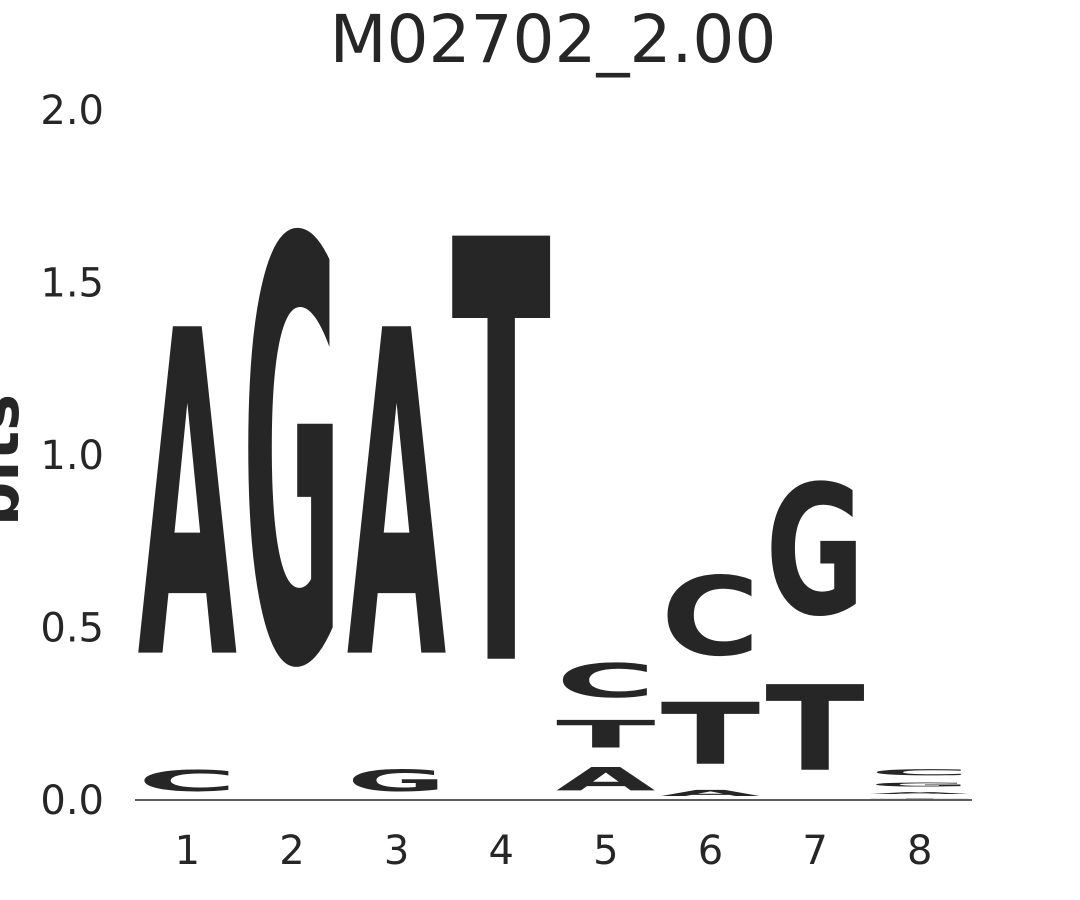 This screenshot has height=900, width=1080. I want to click on y-axis-label: bits, so click(16, 460).